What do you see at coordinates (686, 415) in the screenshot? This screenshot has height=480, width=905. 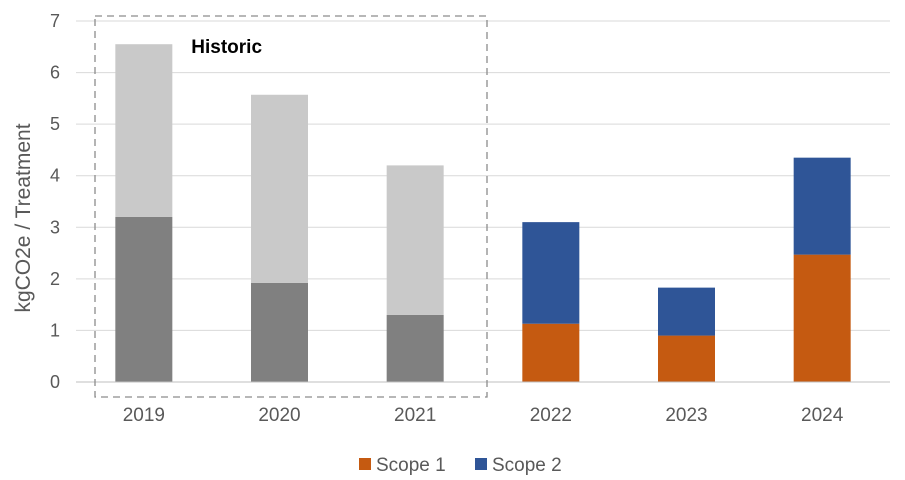 I see `x-tick-label: 2023` at bounding box center [686, 415].